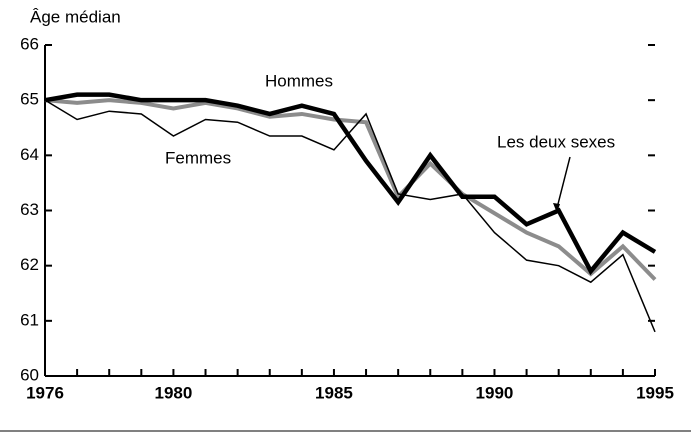 The height and width of the screenshot is (441, 691). Describe the element at coordinates (174, 392) in the screenshot. I see `x-tick-label: 1980` at that location.